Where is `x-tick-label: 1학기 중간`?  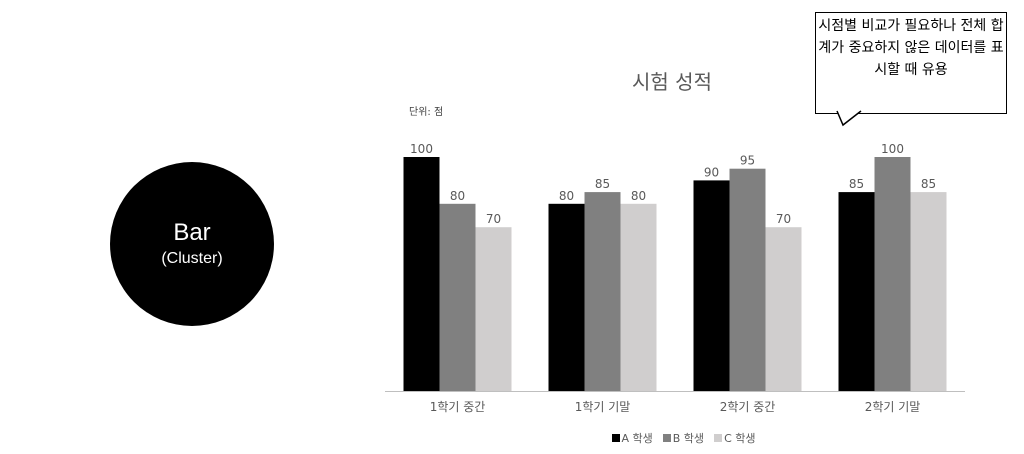 x-tick-label: 1학기 중간 is located at coordinates (458, 407).